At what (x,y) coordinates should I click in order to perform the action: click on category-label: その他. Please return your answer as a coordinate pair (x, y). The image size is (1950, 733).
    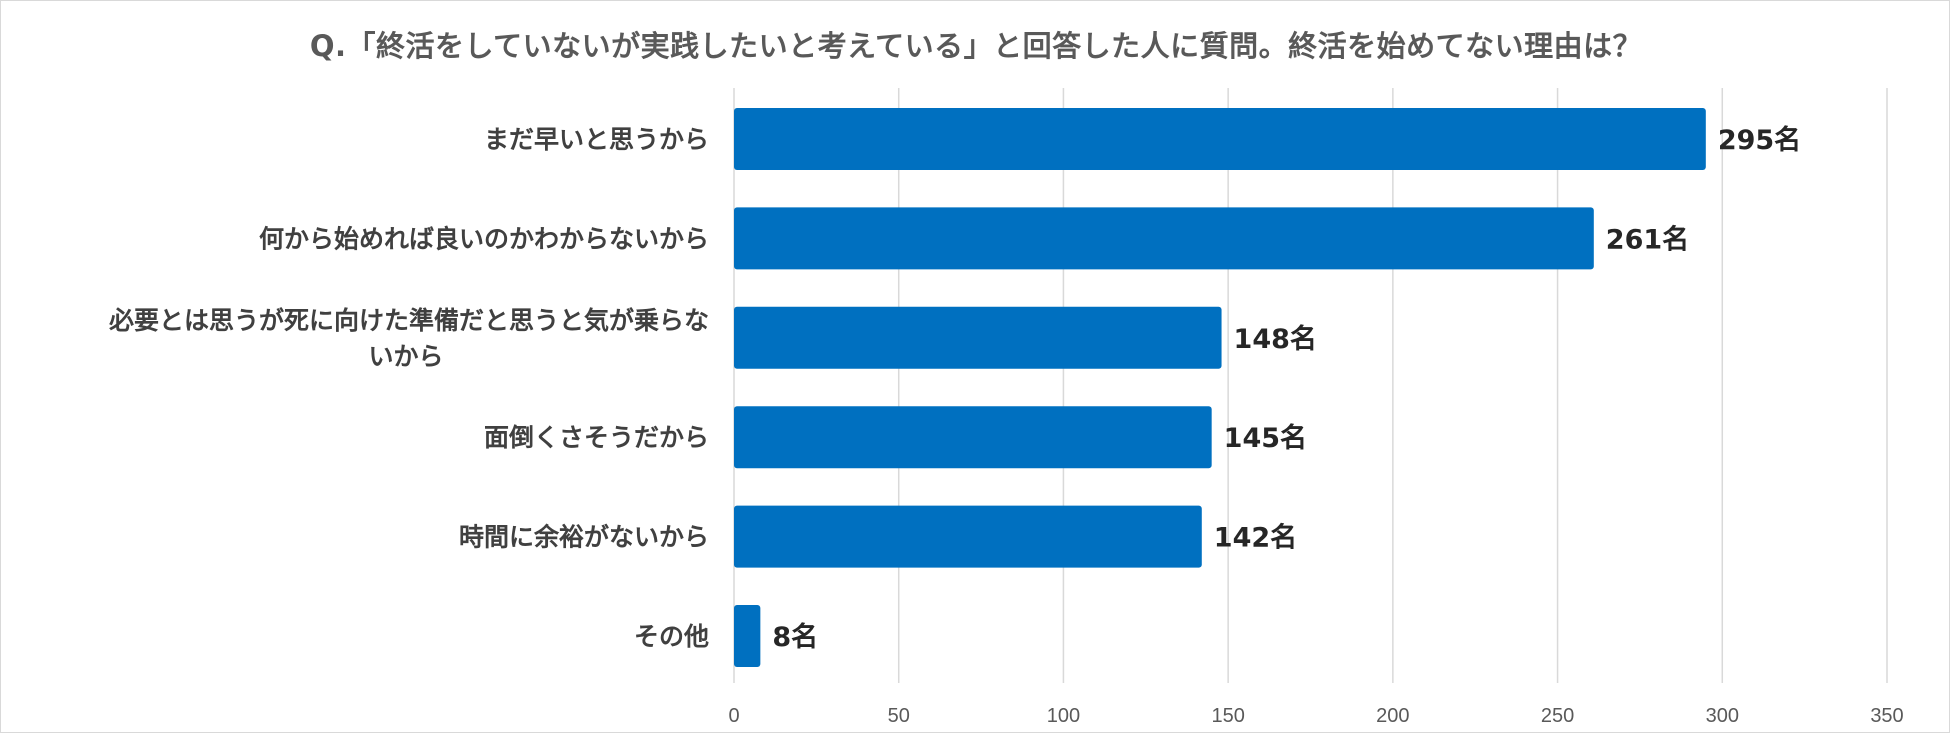
    Looking at the image, I should click on (671, 636).